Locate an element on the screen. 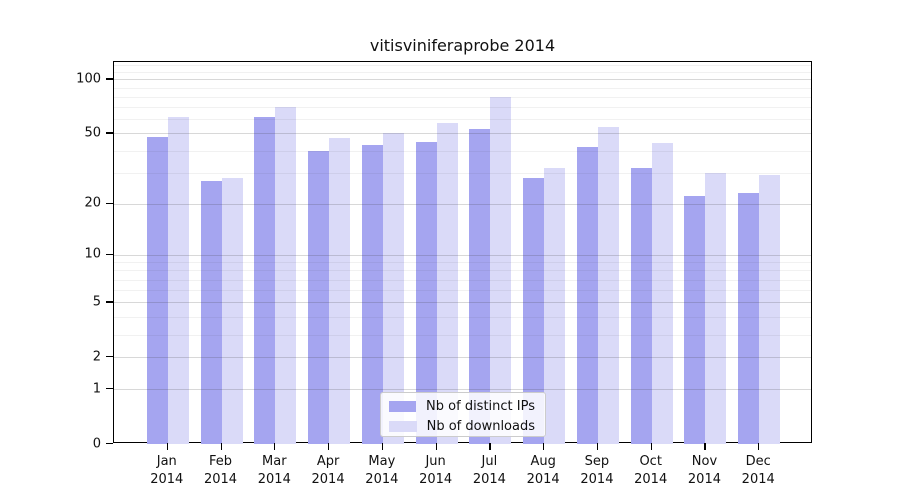 This screenshot has height=500, width=900. y-tick-label-10: 10 is located at coordinates (92, 254).